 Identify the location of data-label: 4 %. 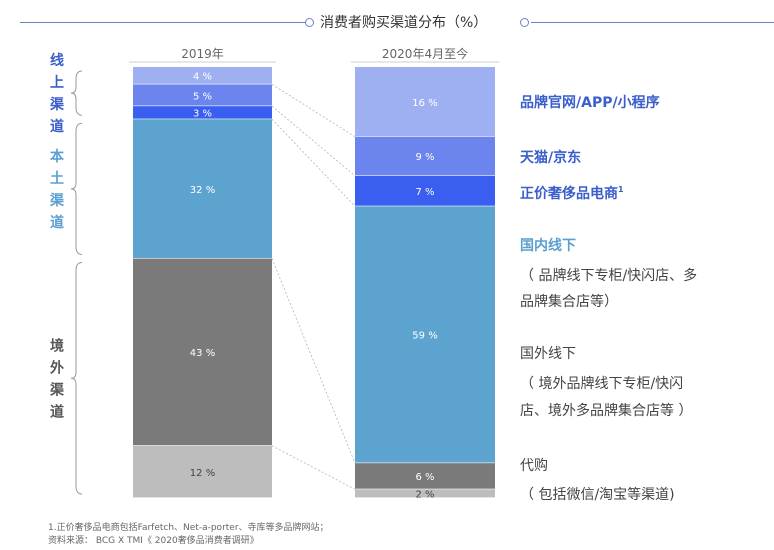
(202, 77).